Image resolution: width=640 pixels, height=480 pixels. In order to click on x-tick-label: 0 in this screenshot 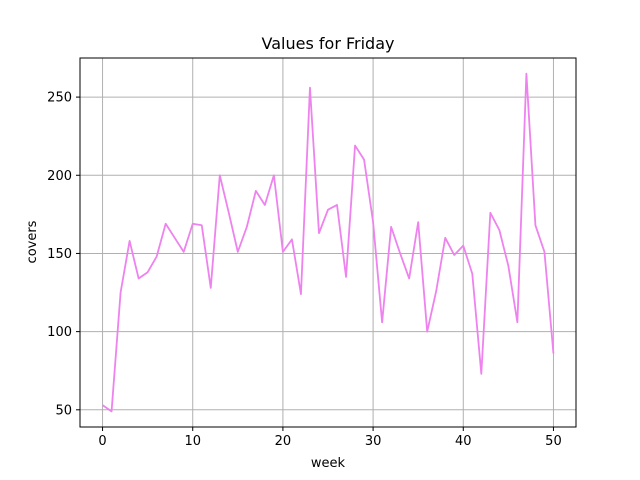, I will do `click(102, 441)`.